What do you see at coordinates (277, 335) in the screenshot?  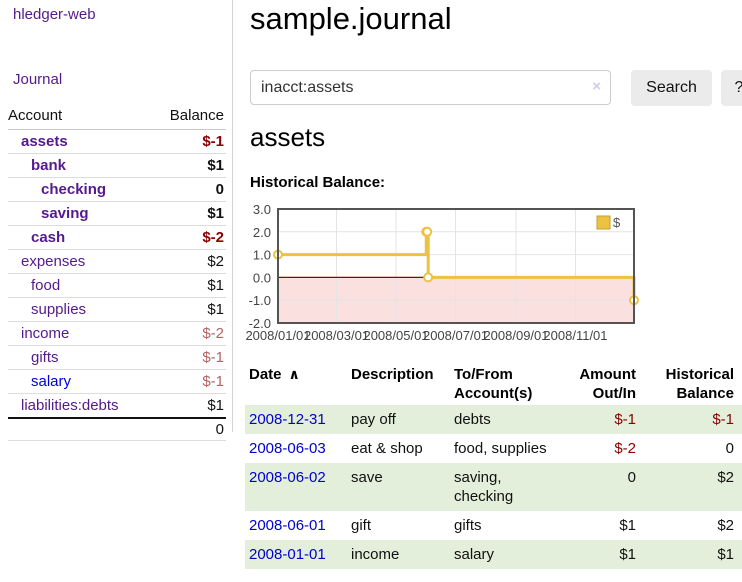 I see `x-axis-tick-label: 2008/01/01` at bounding box center [277, 335].